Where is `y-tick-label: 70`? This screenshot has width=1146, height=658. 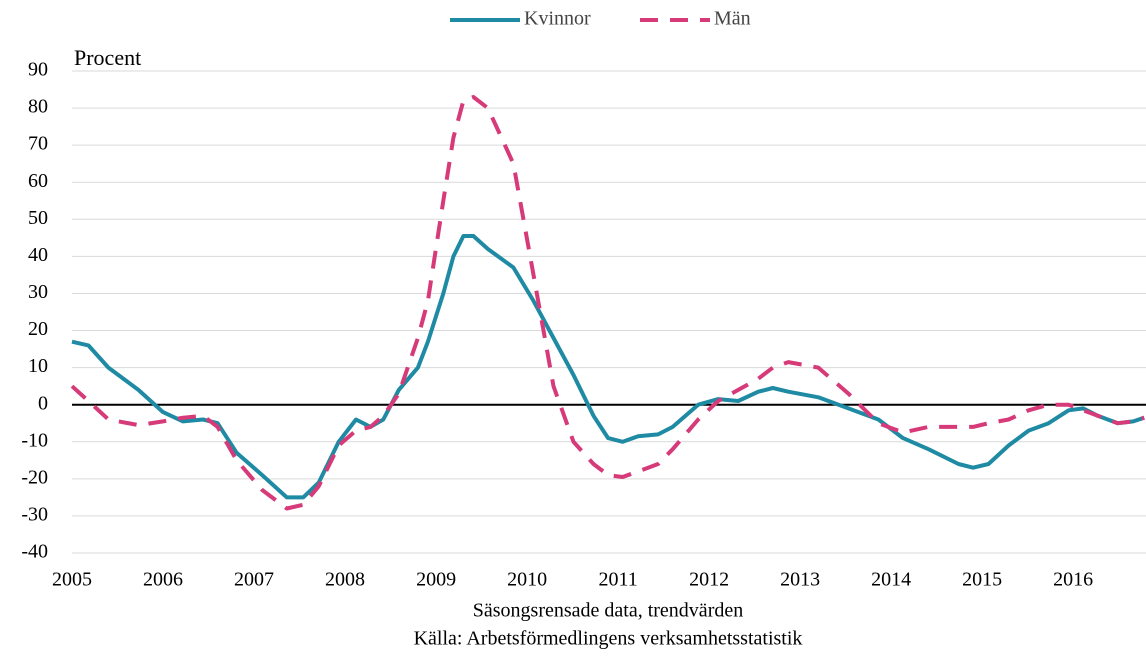
y-tick-label: 70 is located at coordinates (38, 144).